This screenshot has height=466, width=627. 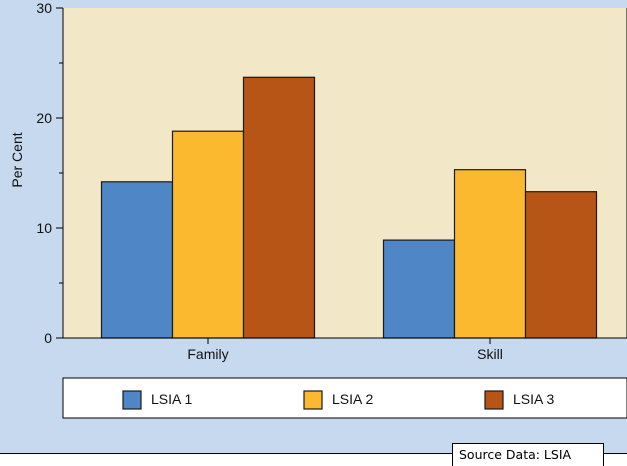 What do you see at coordinates (419, 289) in the screenshot?
I see `bar-lsia-1-skill` at bounding box center [419, 289].